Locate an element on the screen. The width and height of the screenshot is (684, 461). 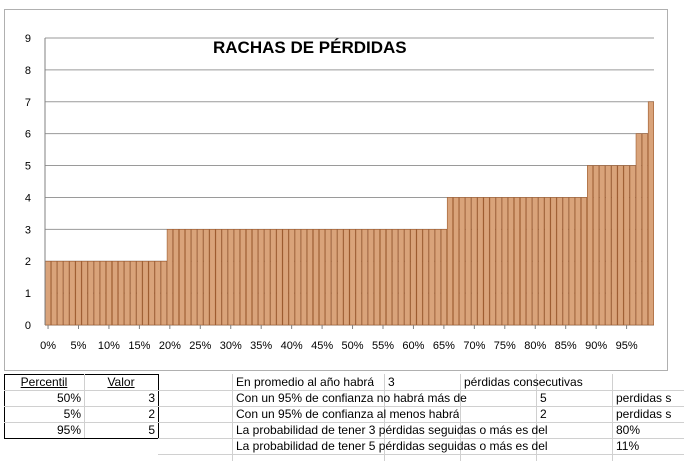
table-row-pct: 5% is located at coordinates (72, 414).